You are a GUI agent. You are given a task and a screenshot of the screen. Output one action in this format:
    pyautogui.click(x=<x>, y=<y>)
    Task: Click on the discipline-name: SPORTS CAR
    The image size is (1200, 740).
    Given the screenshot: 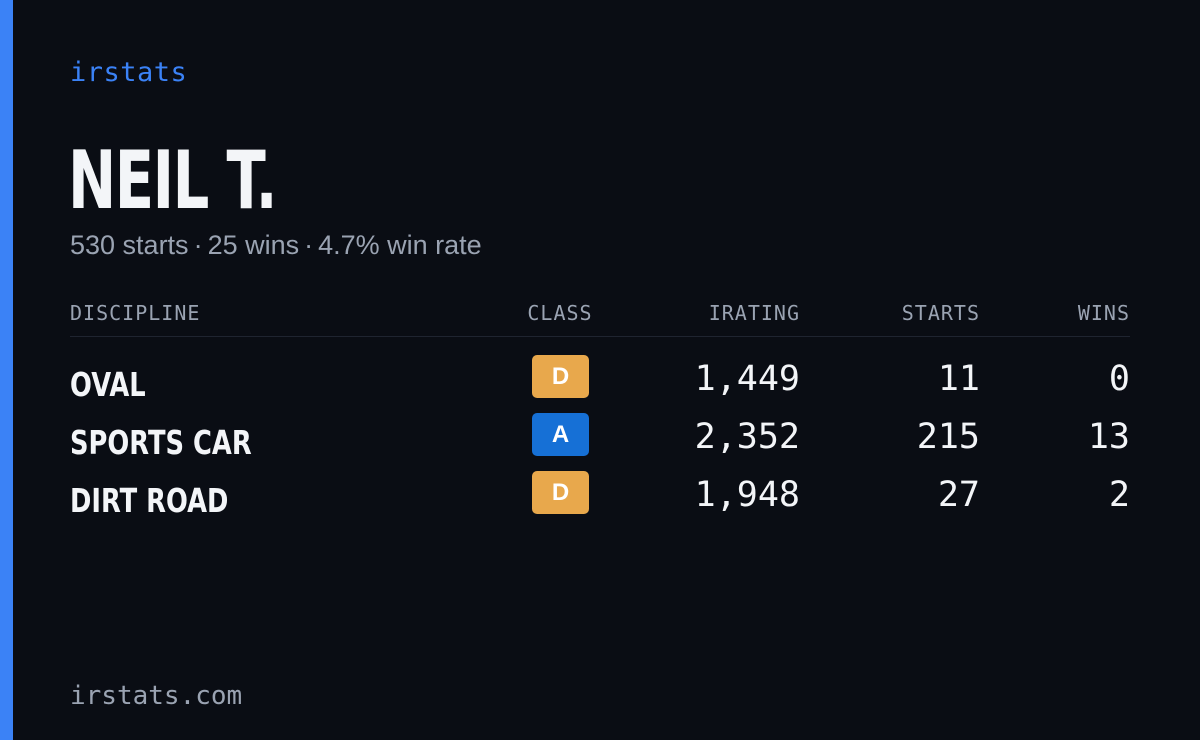 What is the action you would take?
    pyautogui.click(x=161, y=442)
    